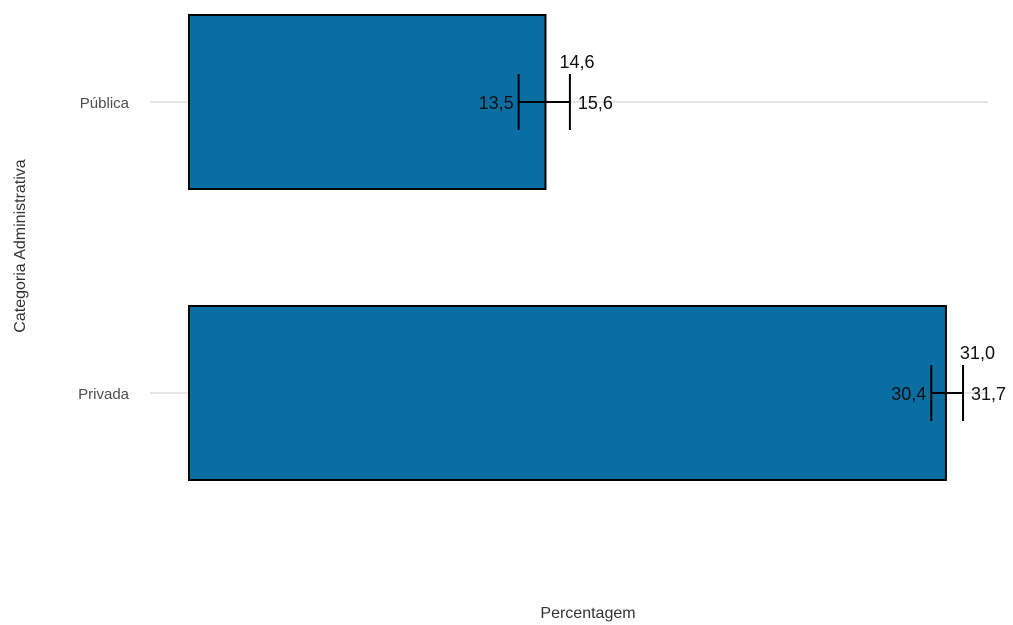 Image resolution: width=1013 pixels, height=625 pixels. I want to click on bar-publica, so click(367, 102).